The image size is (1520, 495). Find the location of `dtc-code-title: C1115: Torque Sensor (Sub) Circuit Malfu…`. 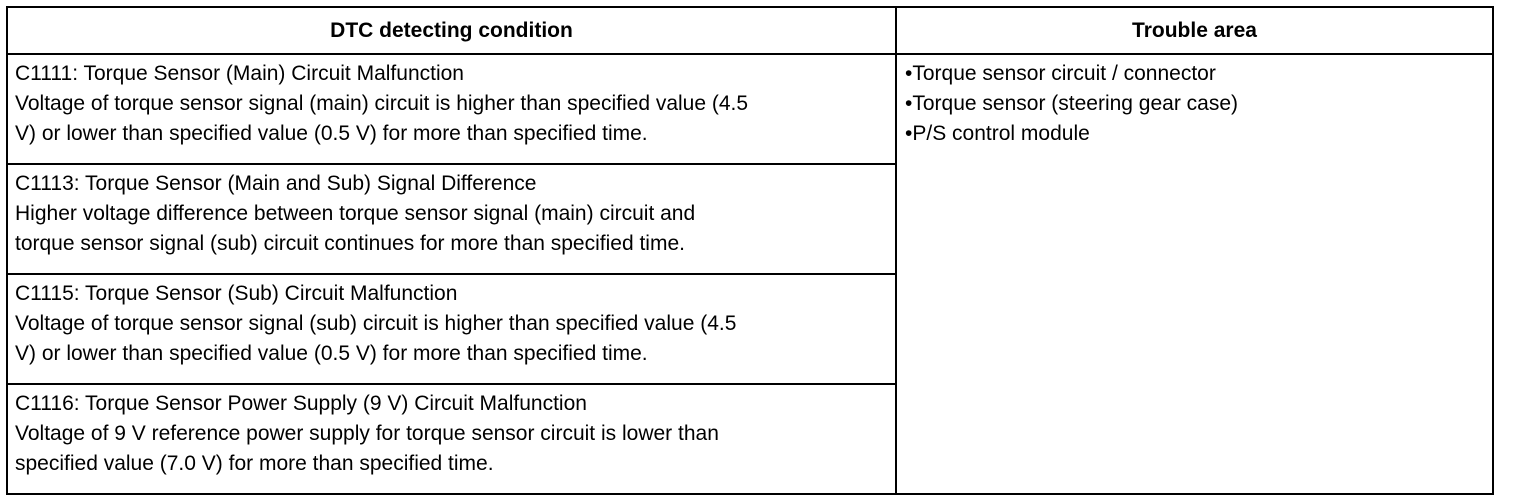

dtc-code-title: C1115: Torque Sensor (Sub) Circuit Malfu… is located at coordinates (236, 293).